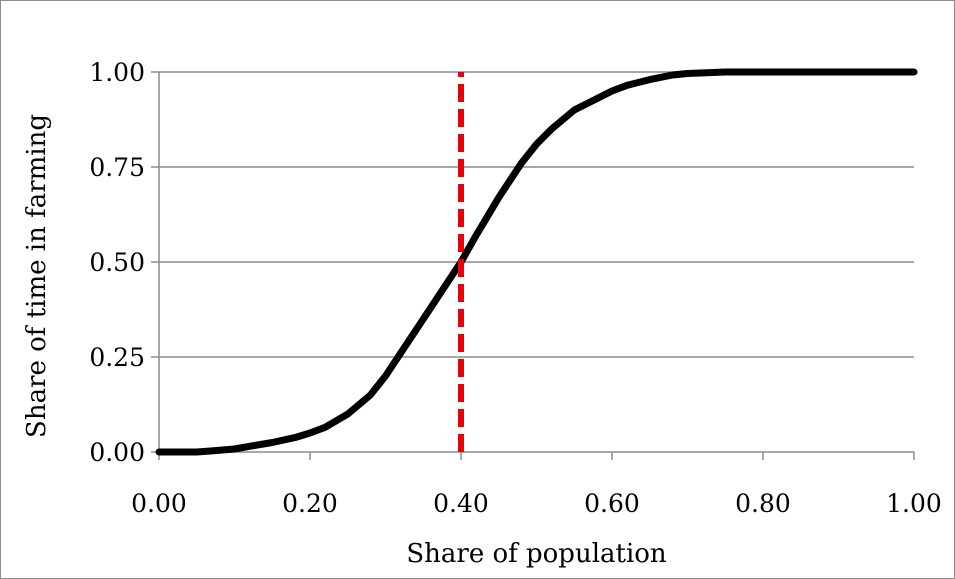 The height and width of the screenshot is (579, 955). Describe the element at coordinates (310, 503) in the screenshot. I see `x-tick-label: 0.20` at that location.